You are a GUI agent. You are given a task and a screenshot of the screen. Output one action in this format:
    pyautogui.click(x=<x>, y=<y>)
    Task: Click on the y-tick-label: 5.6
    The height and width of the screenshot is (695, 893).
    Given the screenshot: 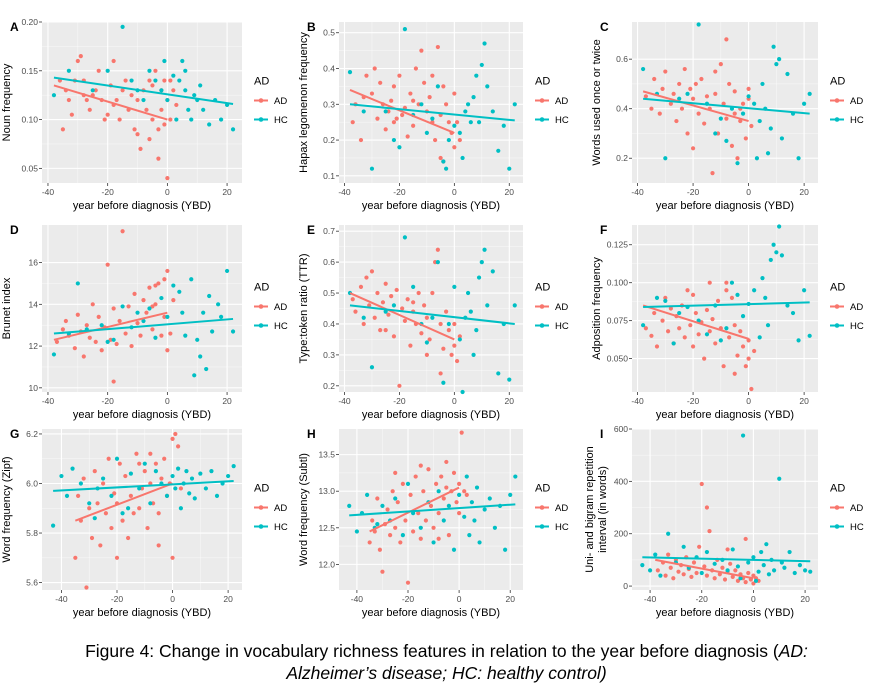 What is the action you would take?
    pyautogui.click(x=32, y=583)
    